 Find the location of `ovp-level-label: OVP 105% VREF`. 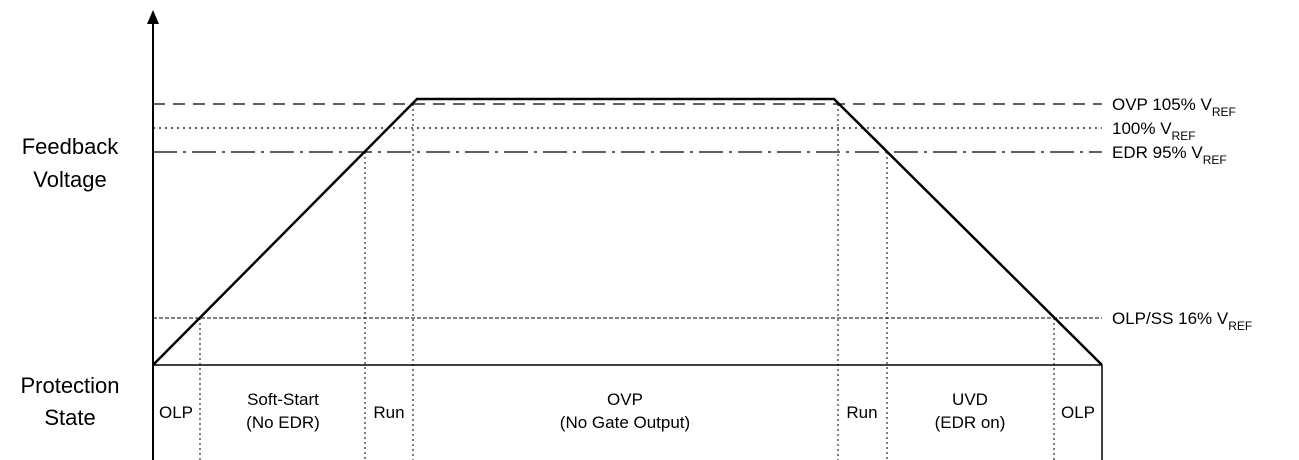

ovp-level-label: OVP 105% VREF is located at coordinates (1174, 107).